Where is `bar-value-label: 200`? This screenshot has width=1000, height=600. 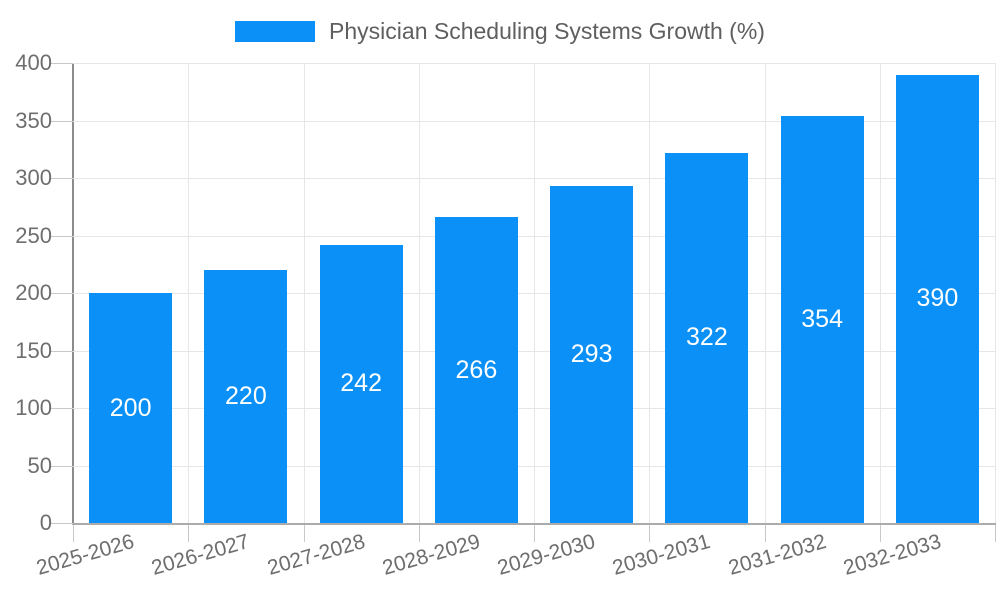
bar-value-label: 200 is located at coordinates (130, 407).